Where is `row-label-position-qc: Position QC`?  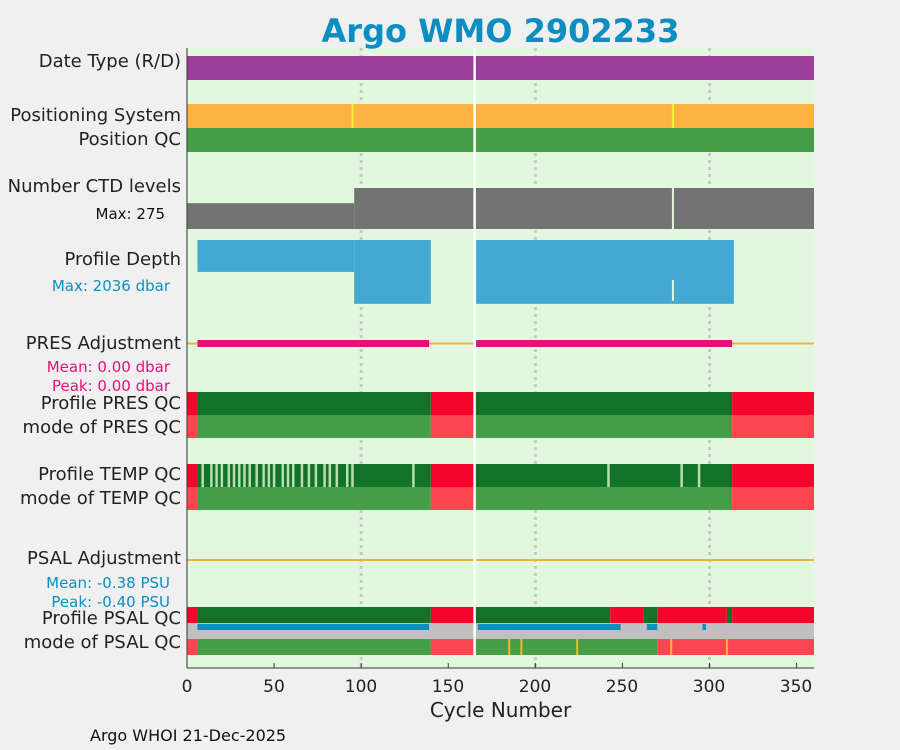
row-label-position-qc: Position QC is located at coordinates (129, 139).